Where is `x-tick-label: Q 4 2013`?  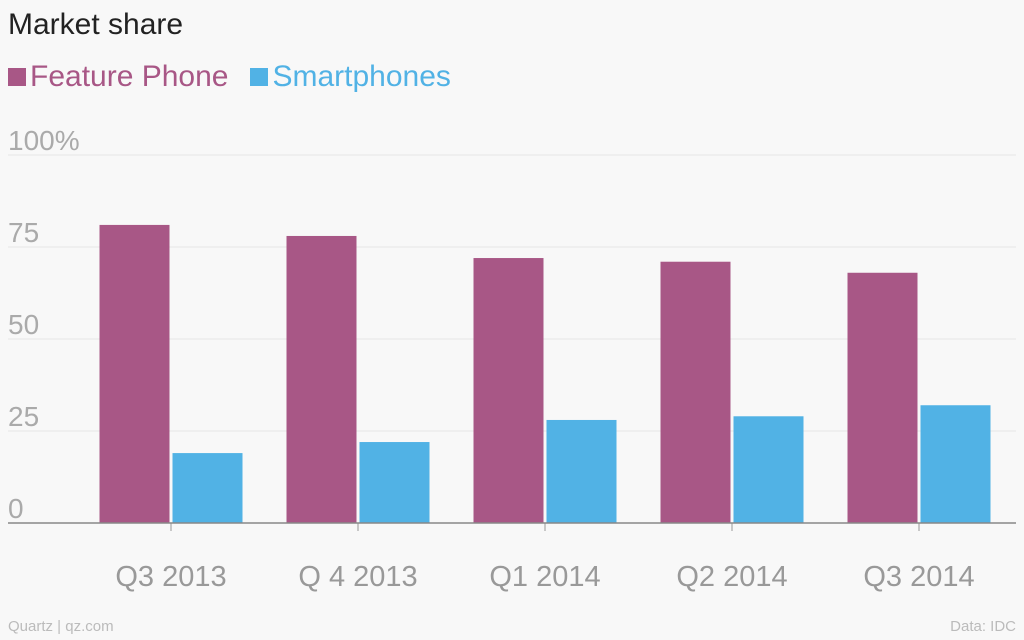
x-tick-label: Q 4 2013 is located at coordinates (357, 577).